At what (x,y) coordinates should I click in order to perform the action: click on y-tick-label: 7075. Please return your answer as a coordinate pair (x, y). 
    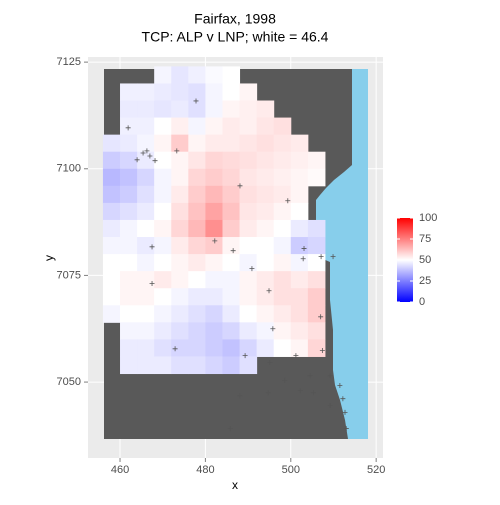
    Looking at the image, I should click on (69, 275).